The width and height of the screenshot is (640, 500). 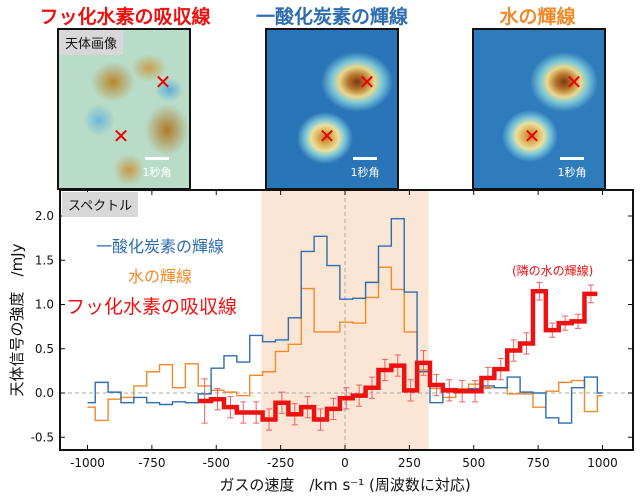 What do you see at coordinates (344, 485) in the screenshot?
I see `x-axis-label: ガスの速度 /km s⁻¹ (周波数に対応)` at bounding box center [344, 485].